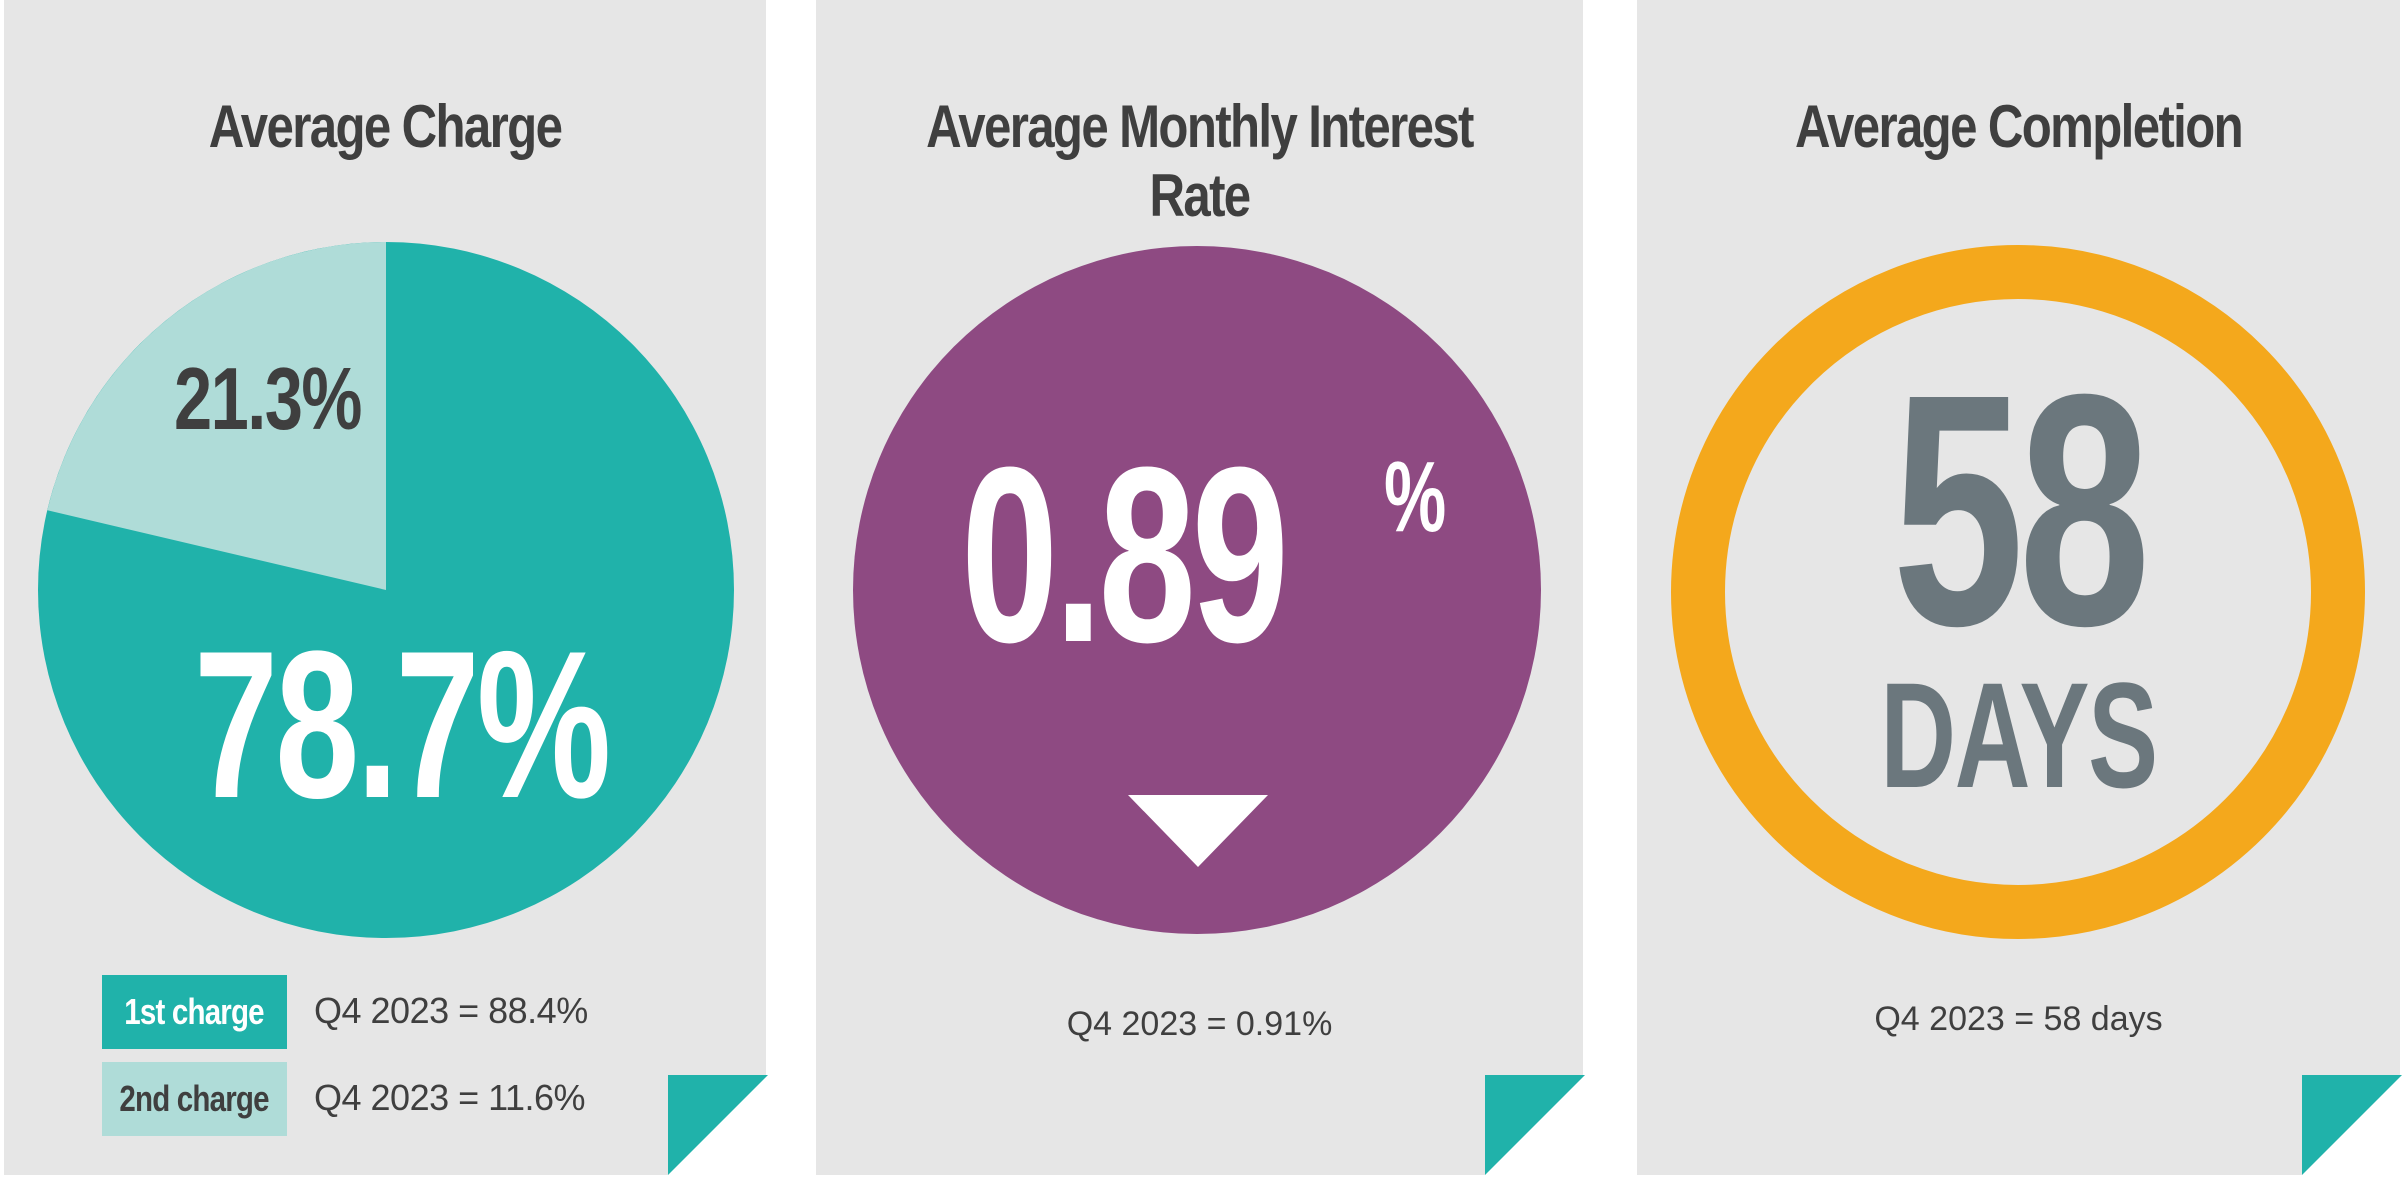 The width and height of the screenshot is (2406, 1193). Describe the element at coordinates (2019, 126) in the screenshot. I see `panel-title: Average Completion` at that location.